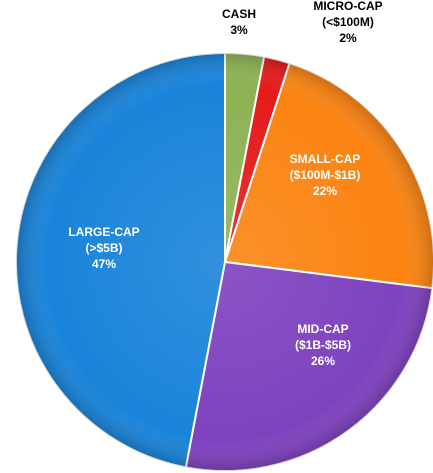 The width and height of the screenshot is (433, 473). I want to click on slice-label-small-cap: SMALL-CAP ($100M-$1B) 22%, so click(325, 175).